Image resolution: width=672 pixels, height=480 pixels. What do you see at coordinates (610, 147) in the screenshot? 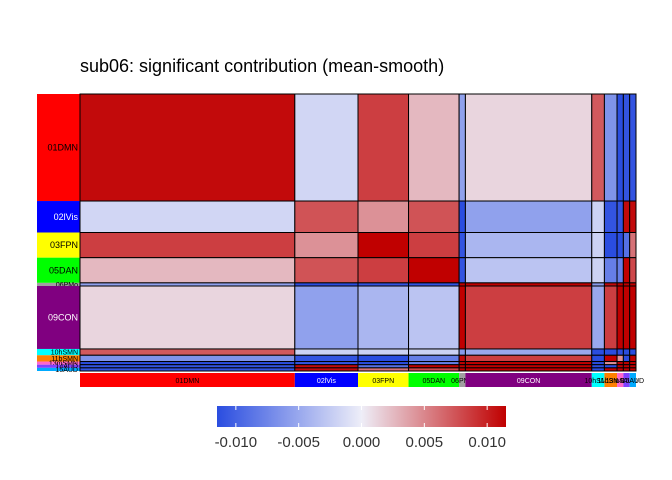
I see `heatmap-cell-01DMN-11bSMN` at bounding box center [610, 147].